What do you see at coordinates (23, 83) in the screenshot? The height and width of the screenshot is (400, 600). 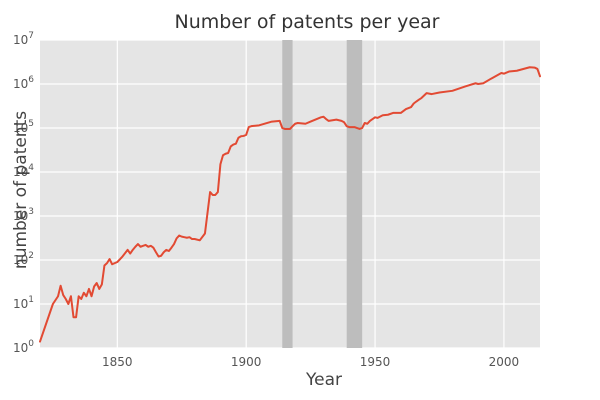 I see `y-tick-label: 10⁶` at bounding box center [23, 83].